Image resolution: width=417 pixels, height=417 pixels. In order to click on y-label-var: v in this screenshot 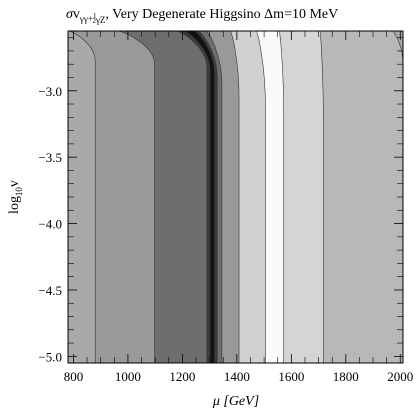, I will do `click(14, 183)`.